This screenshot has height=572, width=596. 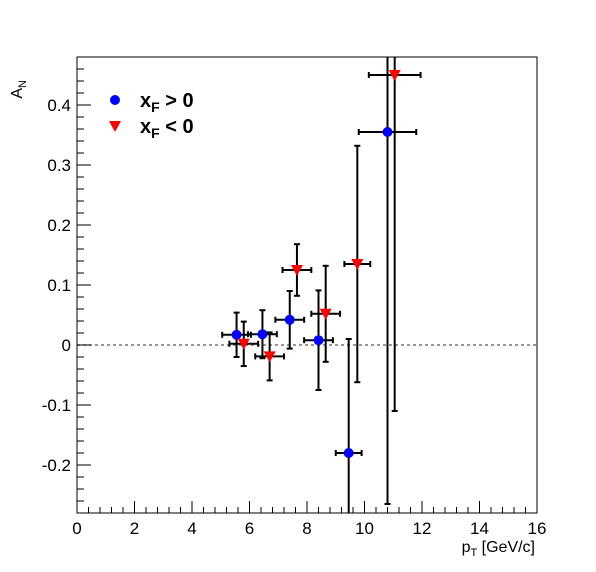 I want to click on y-tick-label: 0.3, so click(x=59, y=165).